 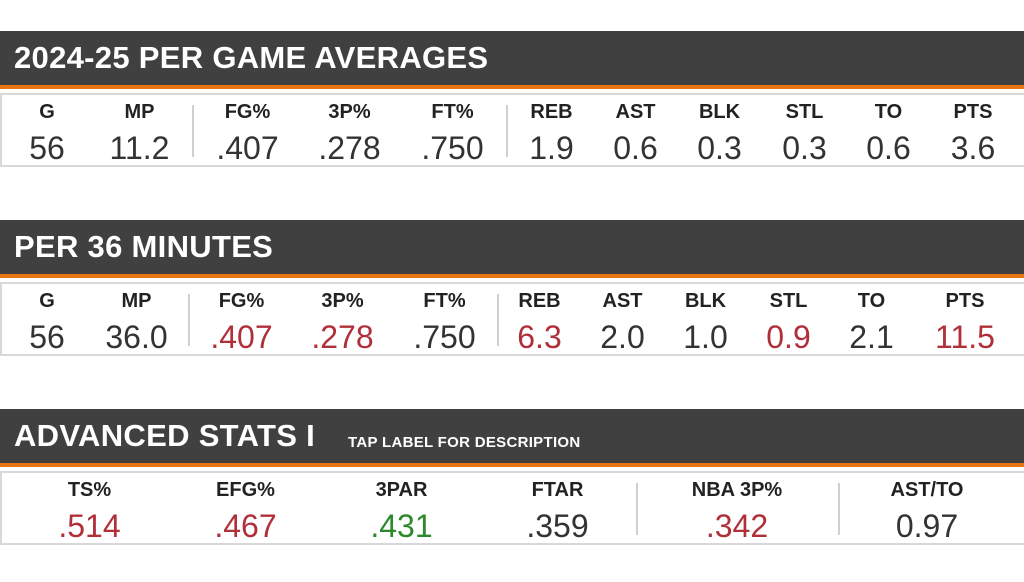 I want to click on stat-blk: BLK 0.3, so click(x=719, y=130).